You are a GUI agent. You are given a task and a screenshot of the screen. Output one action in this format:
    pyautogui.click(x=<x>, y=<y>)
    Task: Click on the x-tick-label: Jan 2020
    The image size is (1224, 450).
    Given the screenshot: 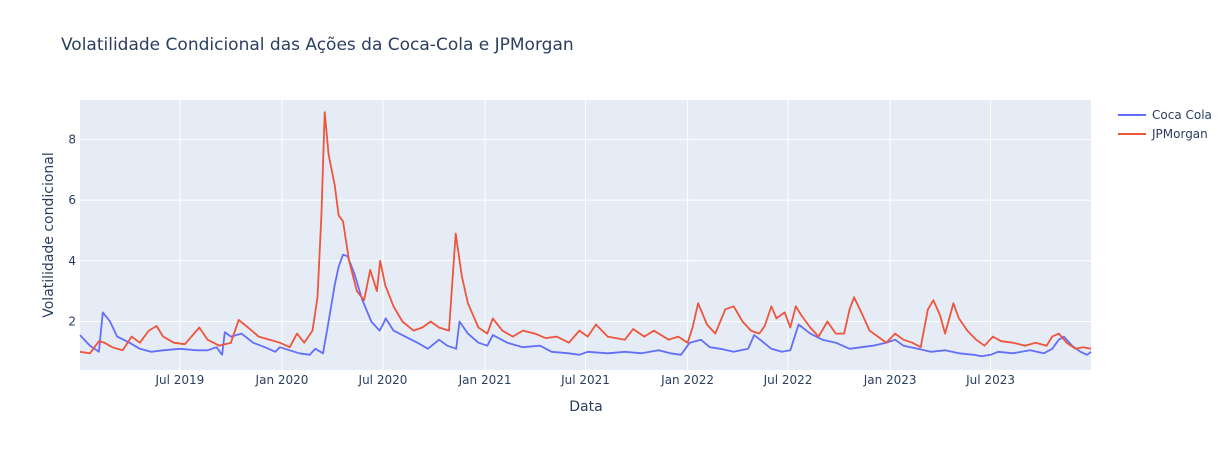 What is the action you would take?
    pyautogui.click(x=282, y=380)
    